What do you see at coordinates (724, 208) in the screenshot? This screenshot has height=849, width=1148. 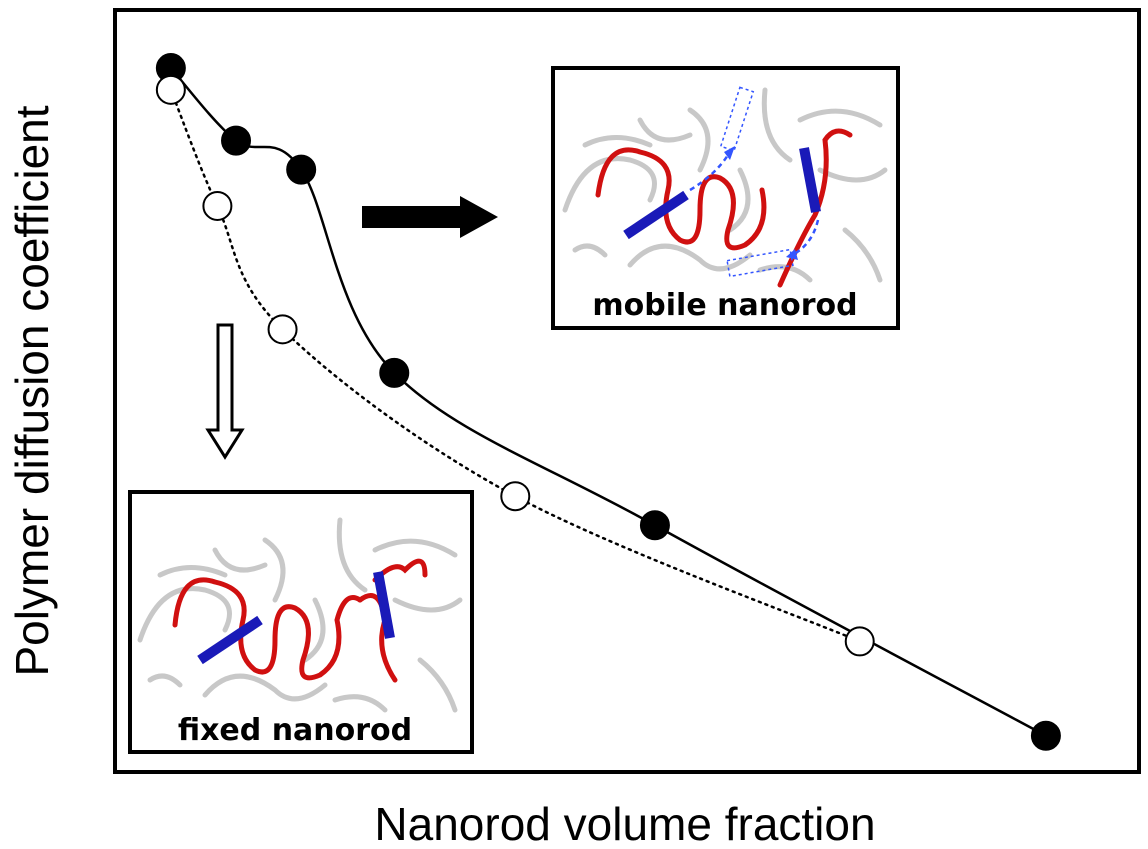 I see `red-polymer-chains` at bounding box center [724, 208].